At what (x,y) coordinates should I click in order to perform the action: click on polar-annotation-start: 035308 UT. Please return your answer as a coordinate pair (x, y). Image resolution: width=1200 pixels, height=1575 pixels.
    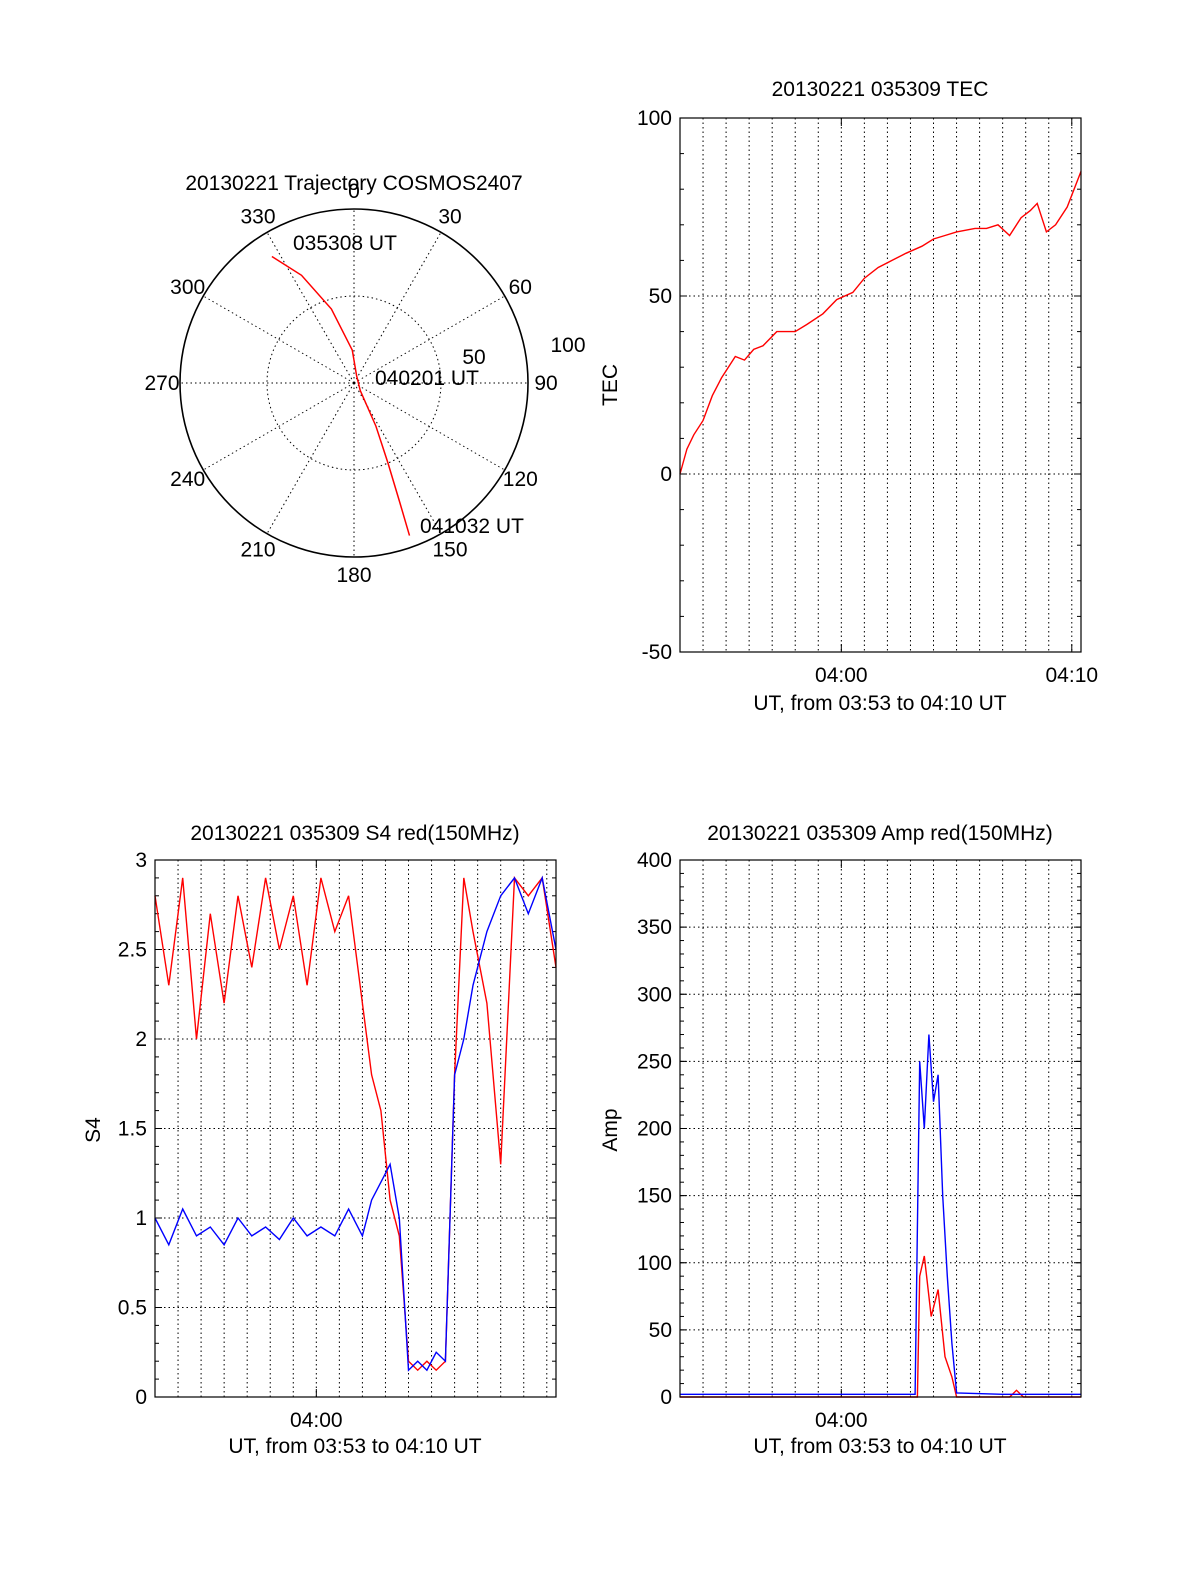
    Looking at the image, I should click on (345, 243).